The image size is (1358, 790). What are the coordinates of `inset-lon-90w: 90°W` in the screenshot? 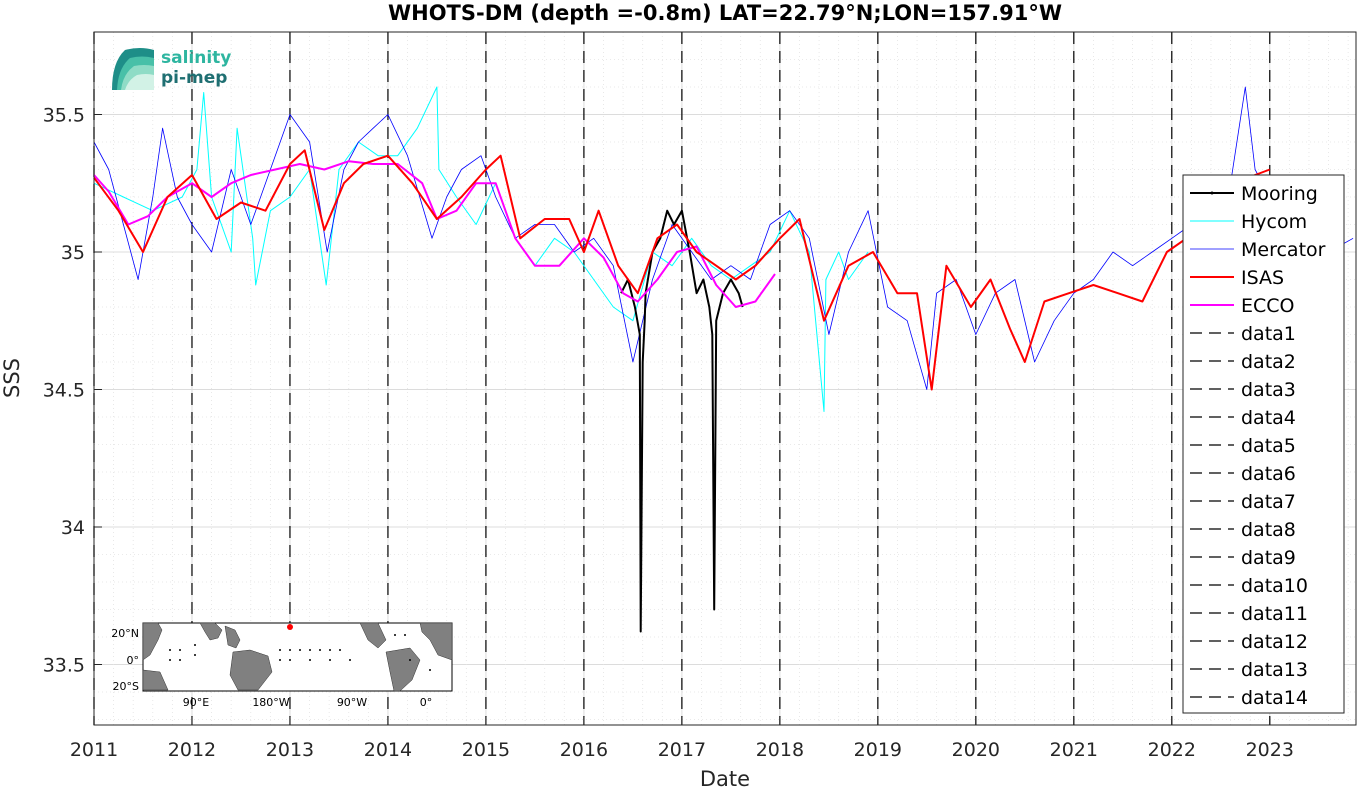 It's located at (352, 702).